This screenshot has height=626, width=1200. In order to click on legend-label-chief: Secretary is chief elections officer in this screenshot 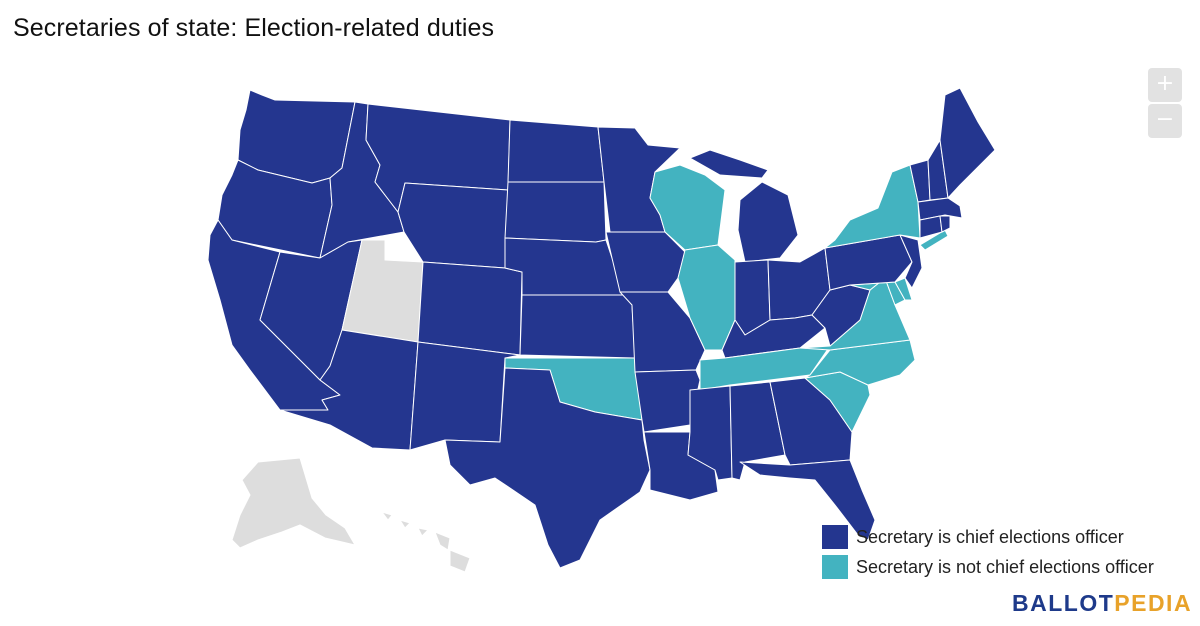, I will do `click(990, 536)`.